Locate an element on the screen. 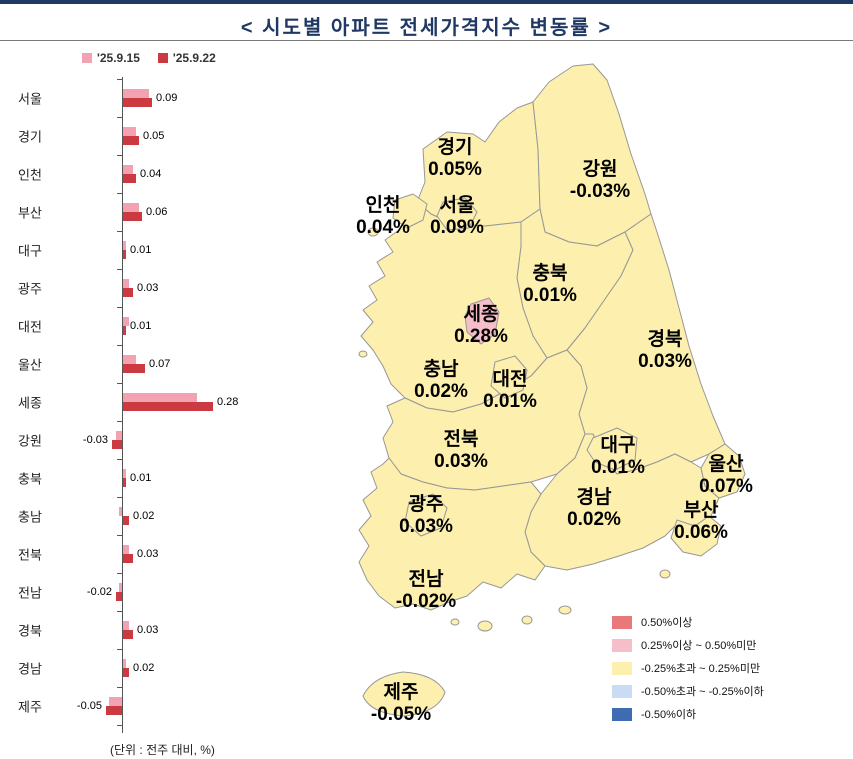  region-value: -0.02% is located at coordinates (426, 601).